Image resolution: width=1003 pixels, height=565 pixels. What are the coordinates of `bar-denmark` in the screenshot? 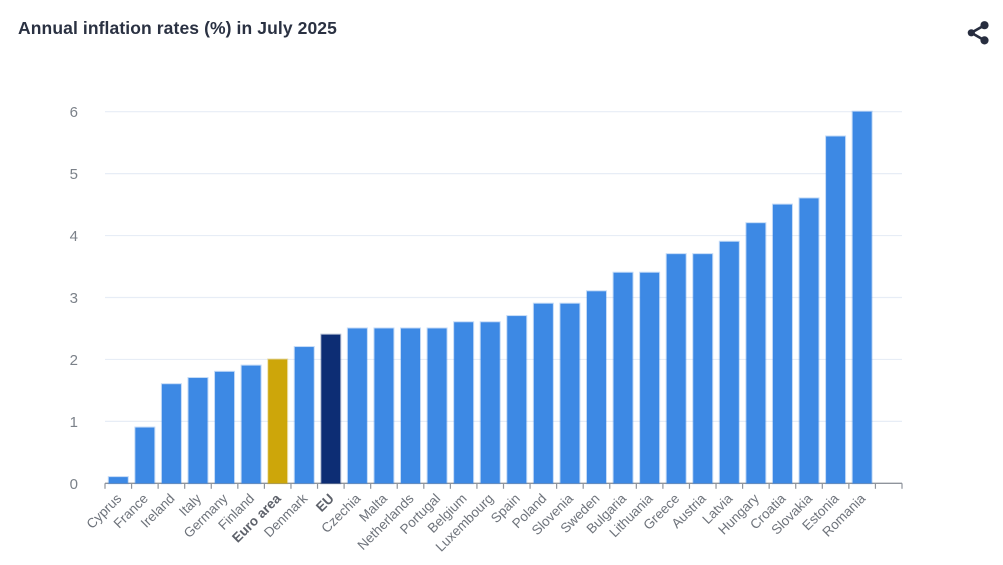 It's located at (304, 415).